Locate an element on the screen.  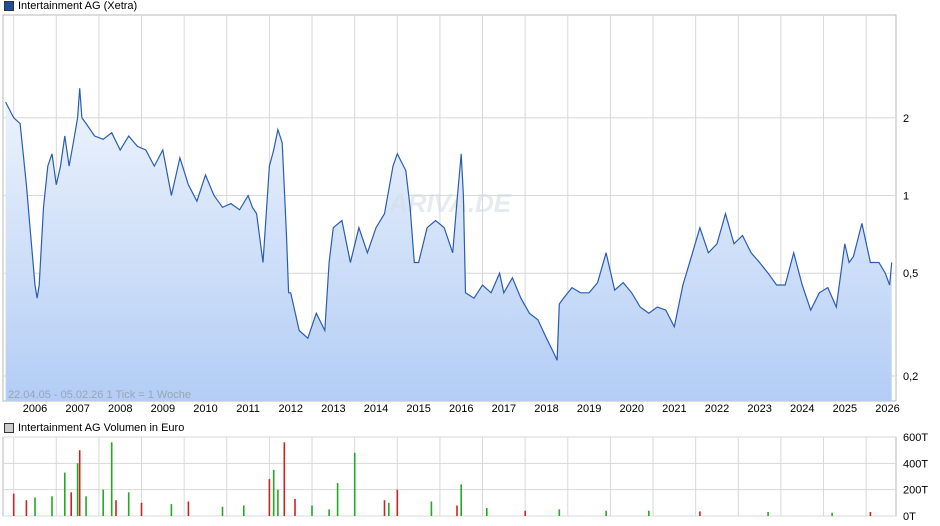
x-tick-2023: 2023 is located at coordinates (759, 409).